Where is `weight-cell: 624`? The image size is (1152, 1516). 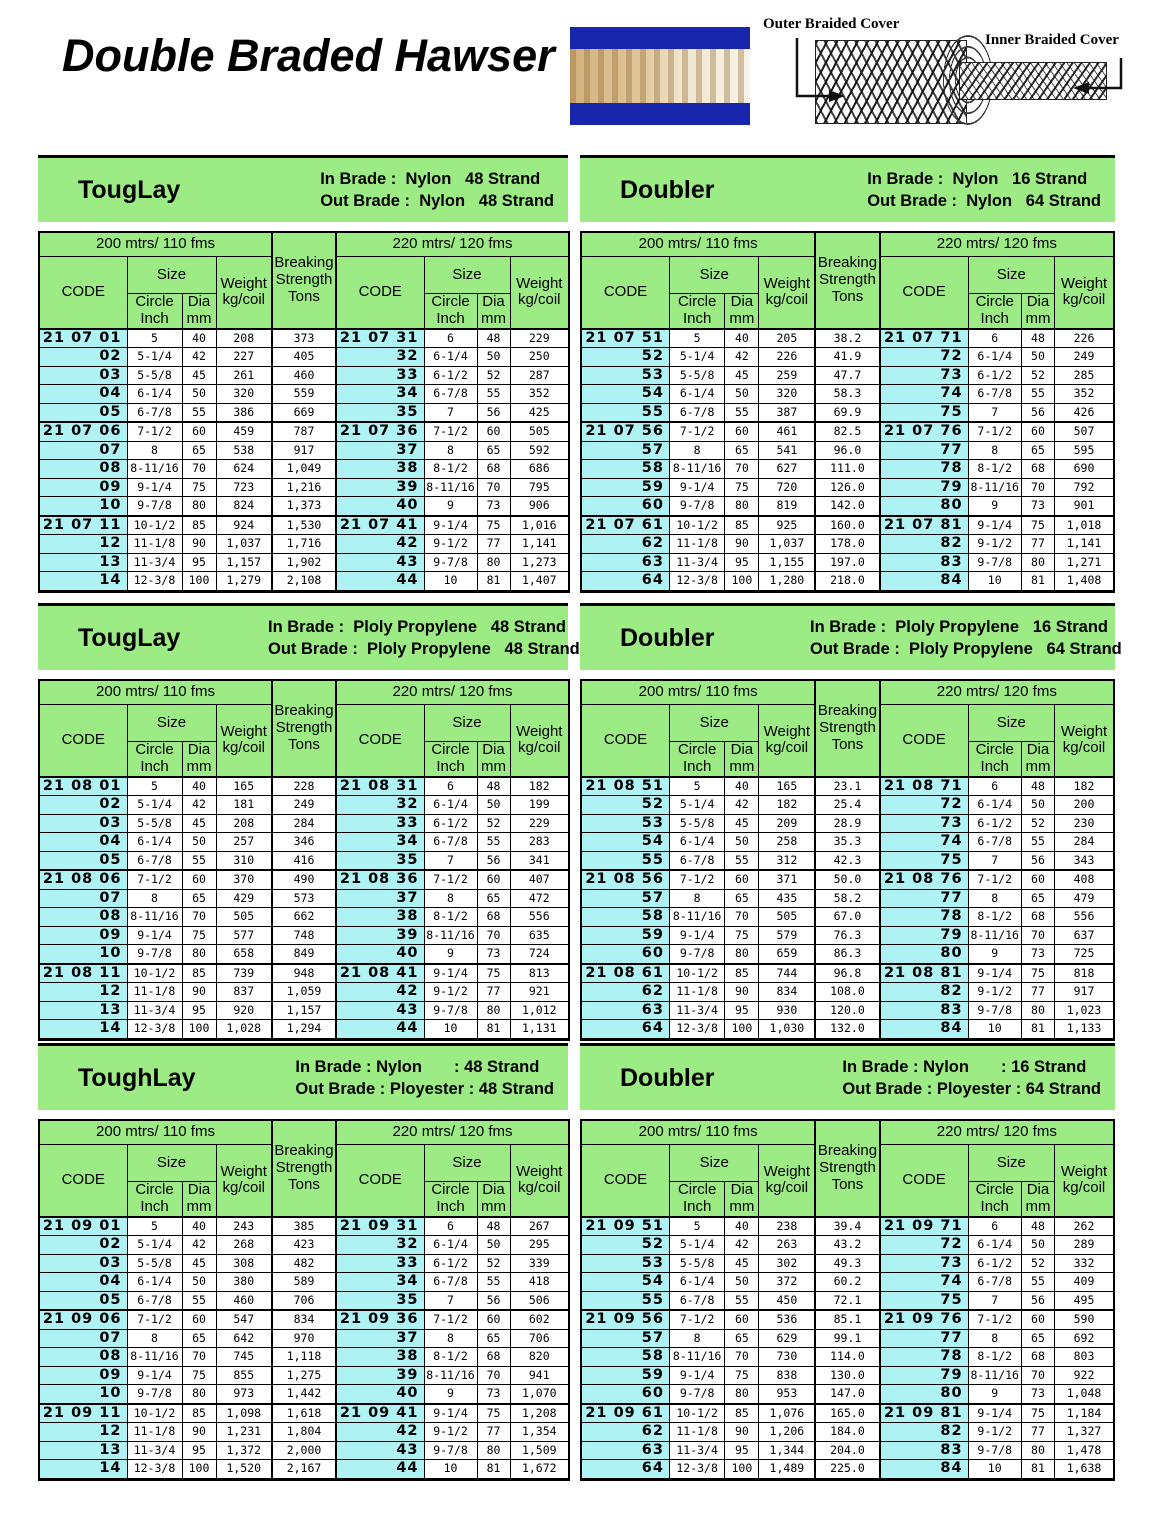
weight-cell: 624 is located at coordinates (244, 469).